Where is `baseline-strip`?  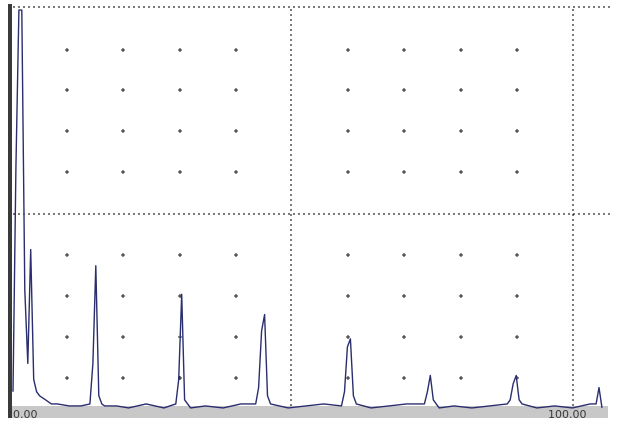
baseline-strip is located at coordinates (309, 412).